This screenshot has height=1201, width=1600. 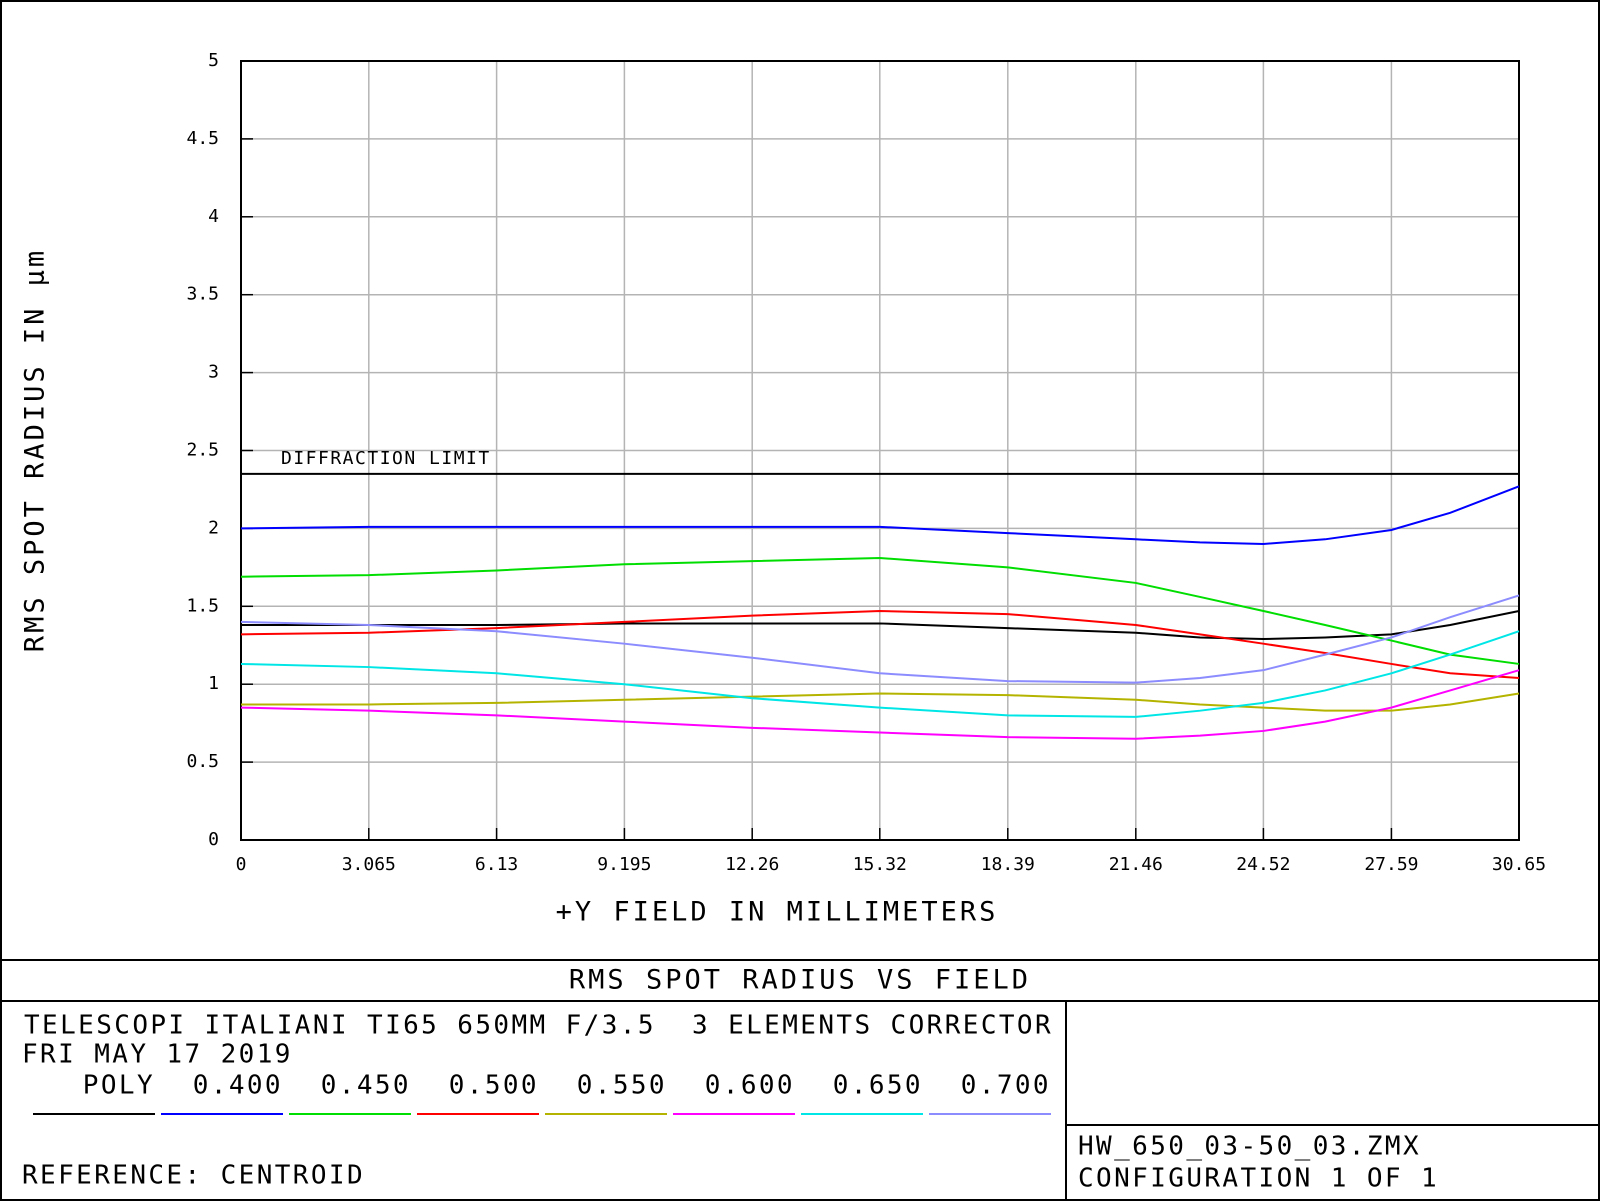 I want to click on legend-label: 0.600, so click(x=750, y=1086).